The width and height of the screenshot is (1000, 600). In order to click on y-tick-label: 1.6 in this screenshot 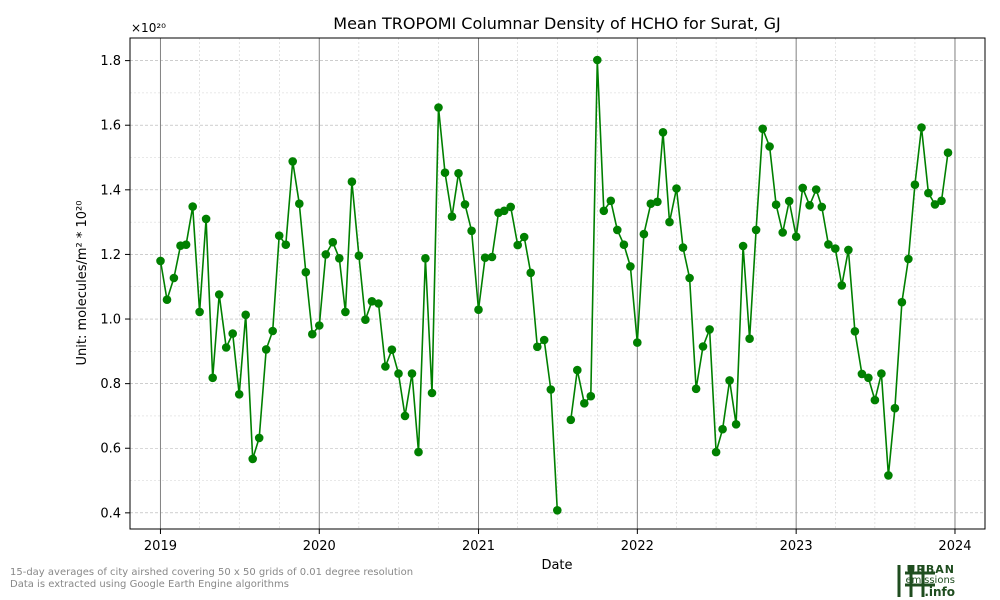, I will do `click(110, 126)`.